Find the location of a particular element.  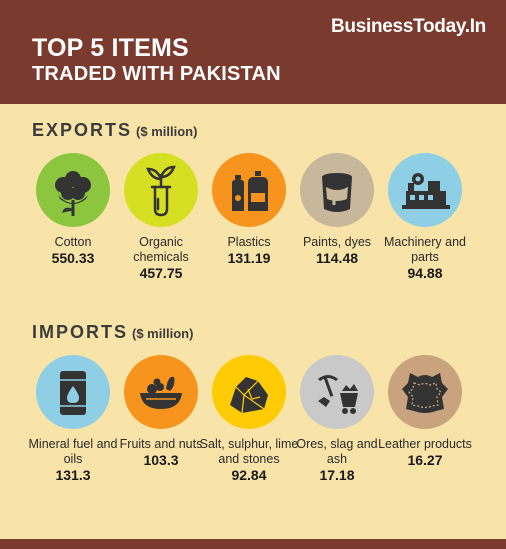

import-item-ores-slag: Ores, slag and ash 17.18 is located at coordinates (337, 419).